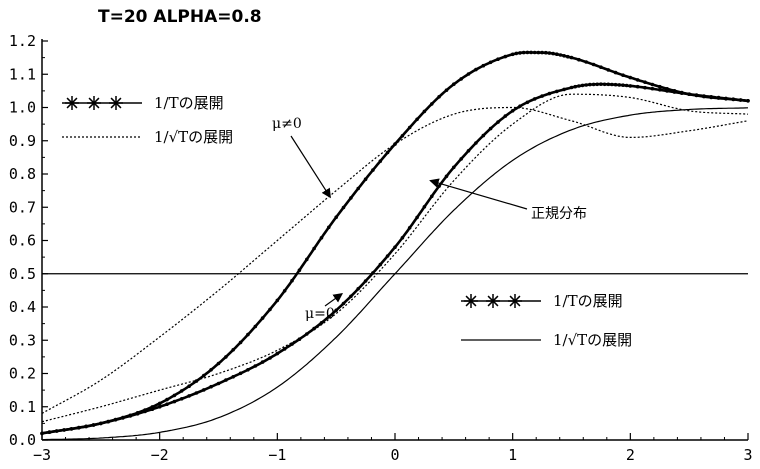 The image size is (760, 469). What do you see at coordinates (22, 307) in the screenshot?
I see `y-tick-label: 0.4` at bounding box center [22, 307].